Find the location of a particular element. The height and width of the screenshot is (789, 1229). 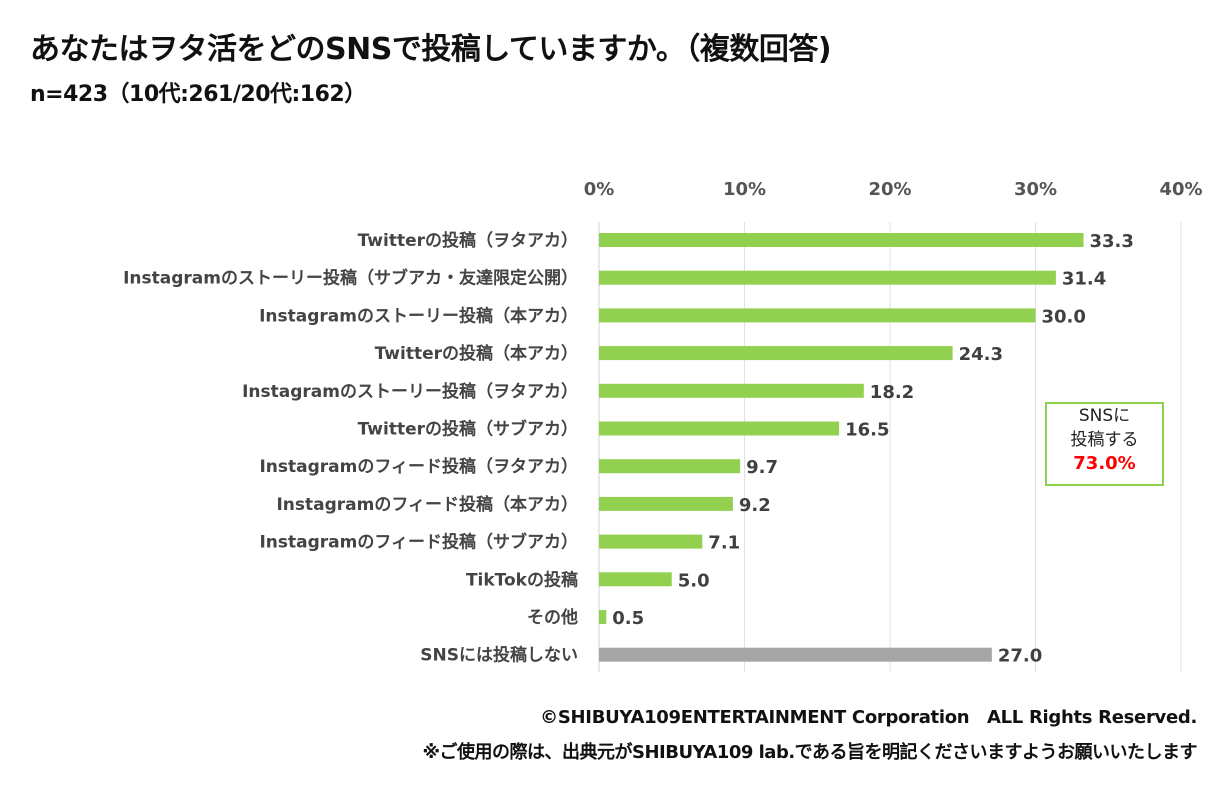

value-label: 33.3 is located at coordinates (1112, 241).